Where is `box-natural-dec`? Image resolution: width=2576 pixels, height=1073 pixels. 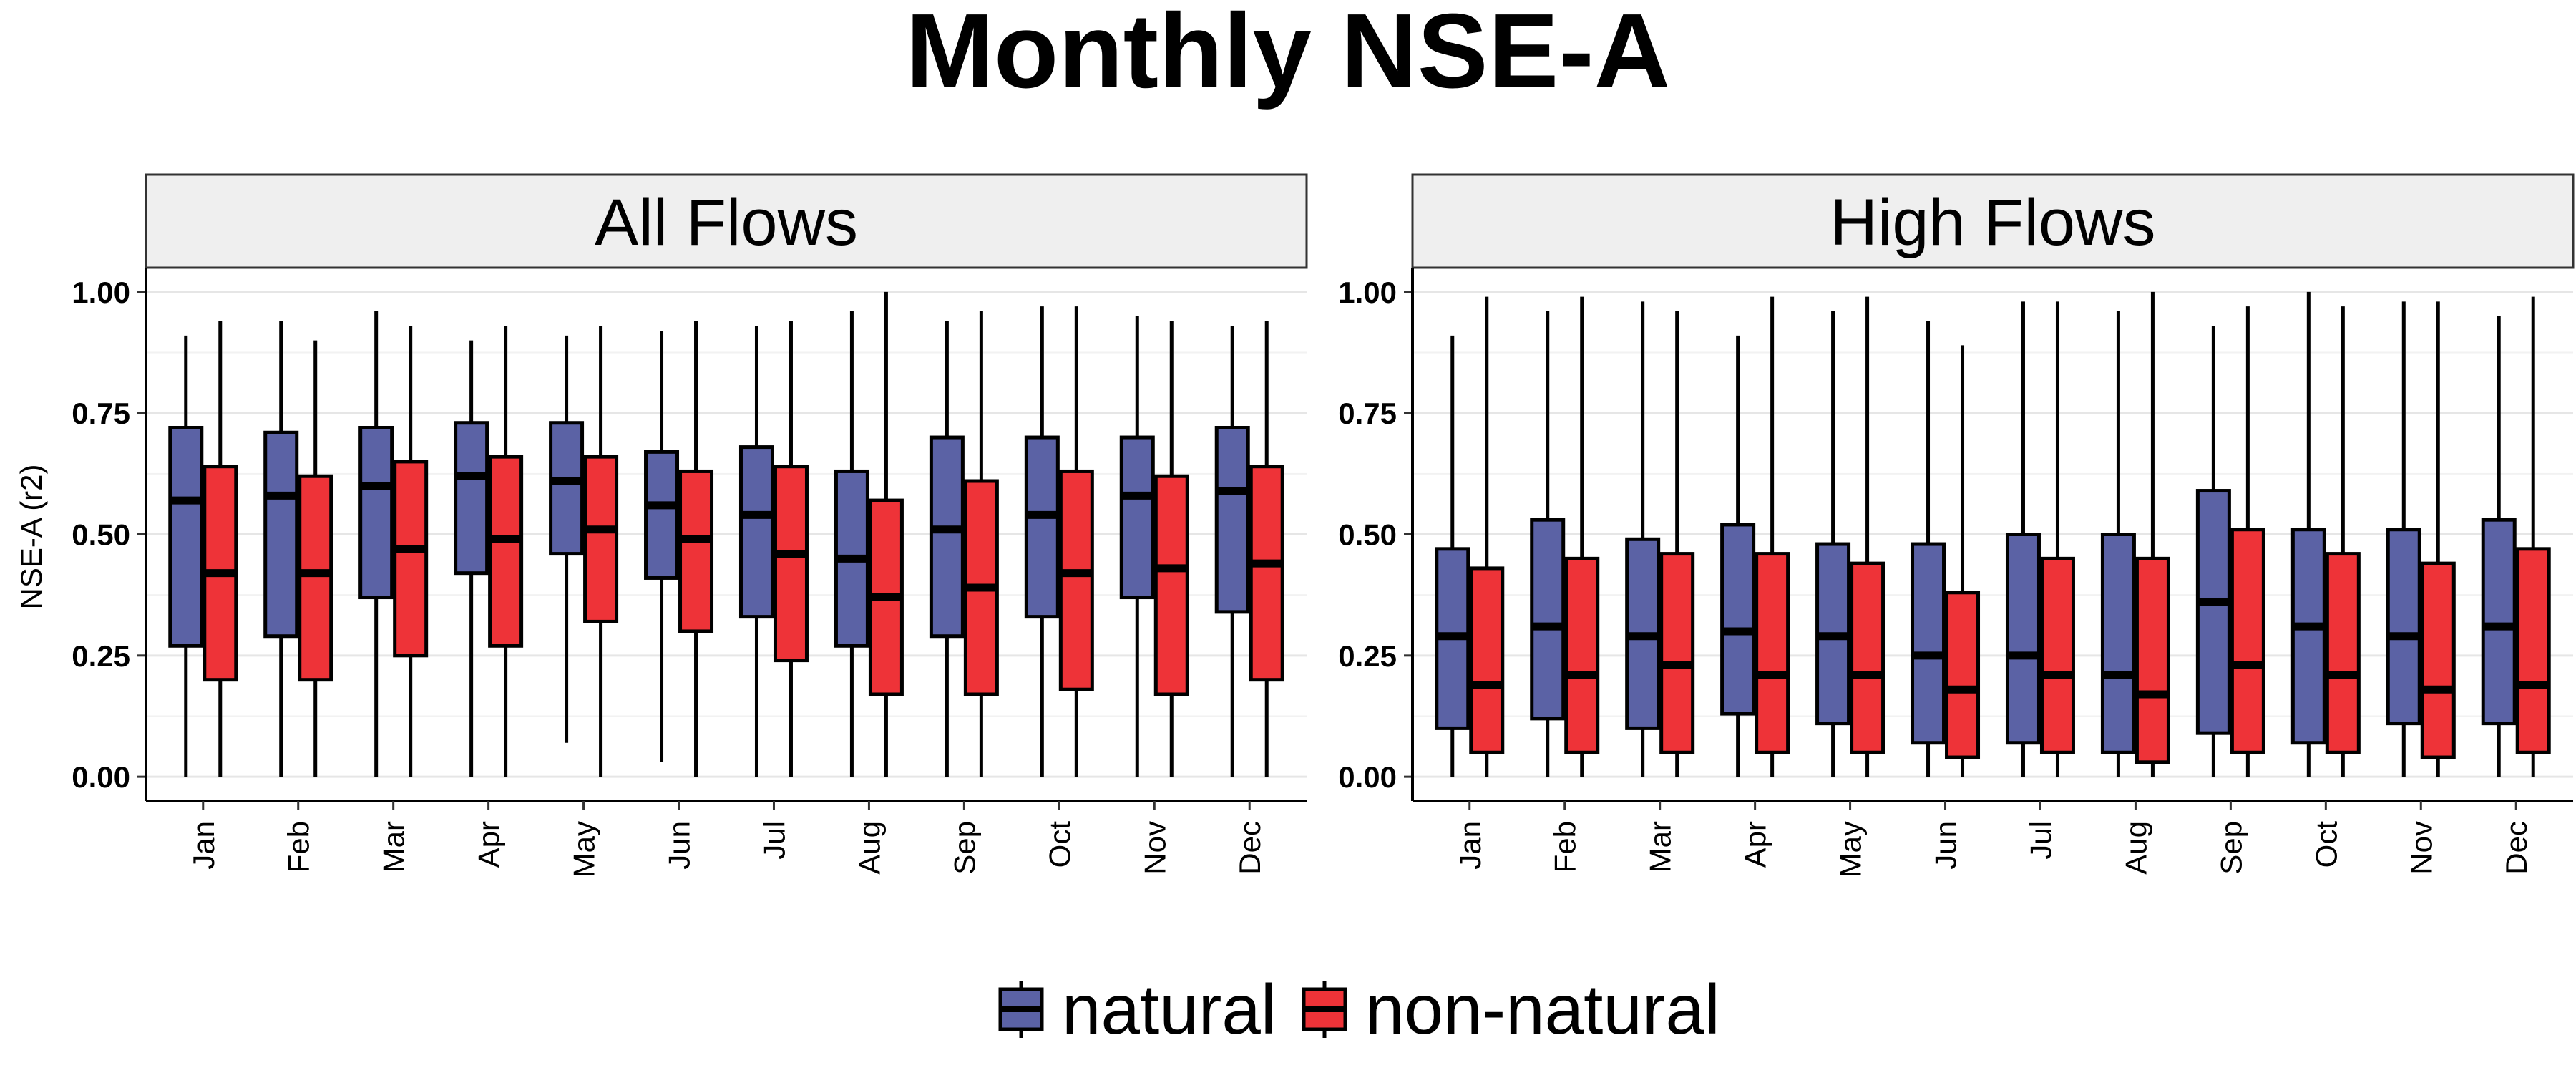 box-natural-dec is located at coordinates (1232, 551).